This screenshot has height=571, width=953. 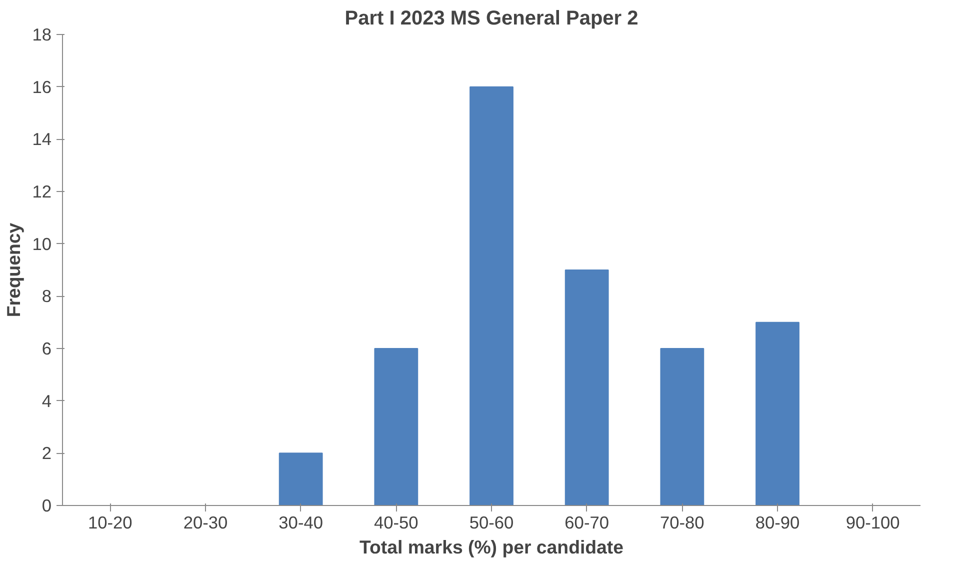 I want to click on y-axis-title: Frequency, so click(x=13, y=270).